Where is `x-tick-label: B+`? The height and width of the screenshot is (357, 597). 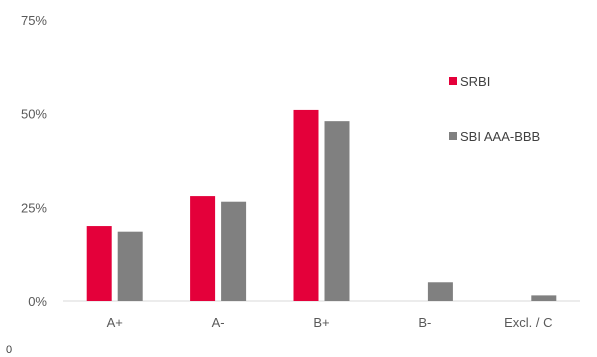 x-tick-label: B+ is located at coordinates (321, 322).